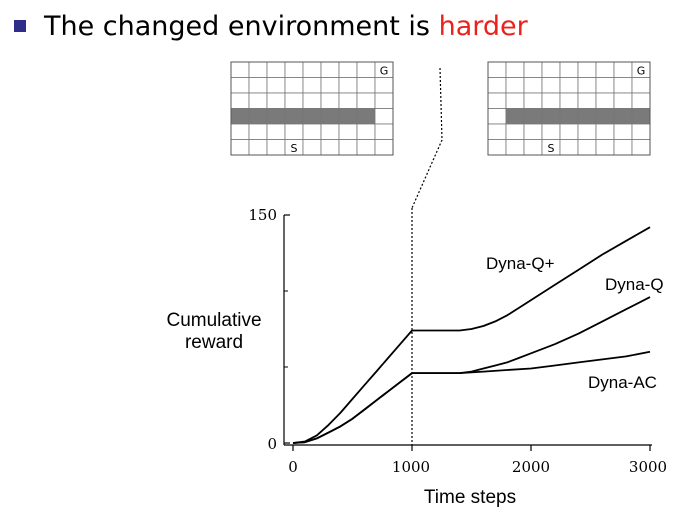 The image size is (682, 516). Describe the element at coordinates (648, 467) in the screenshot. I see `x-tick-label-3000: 3000` at that location.